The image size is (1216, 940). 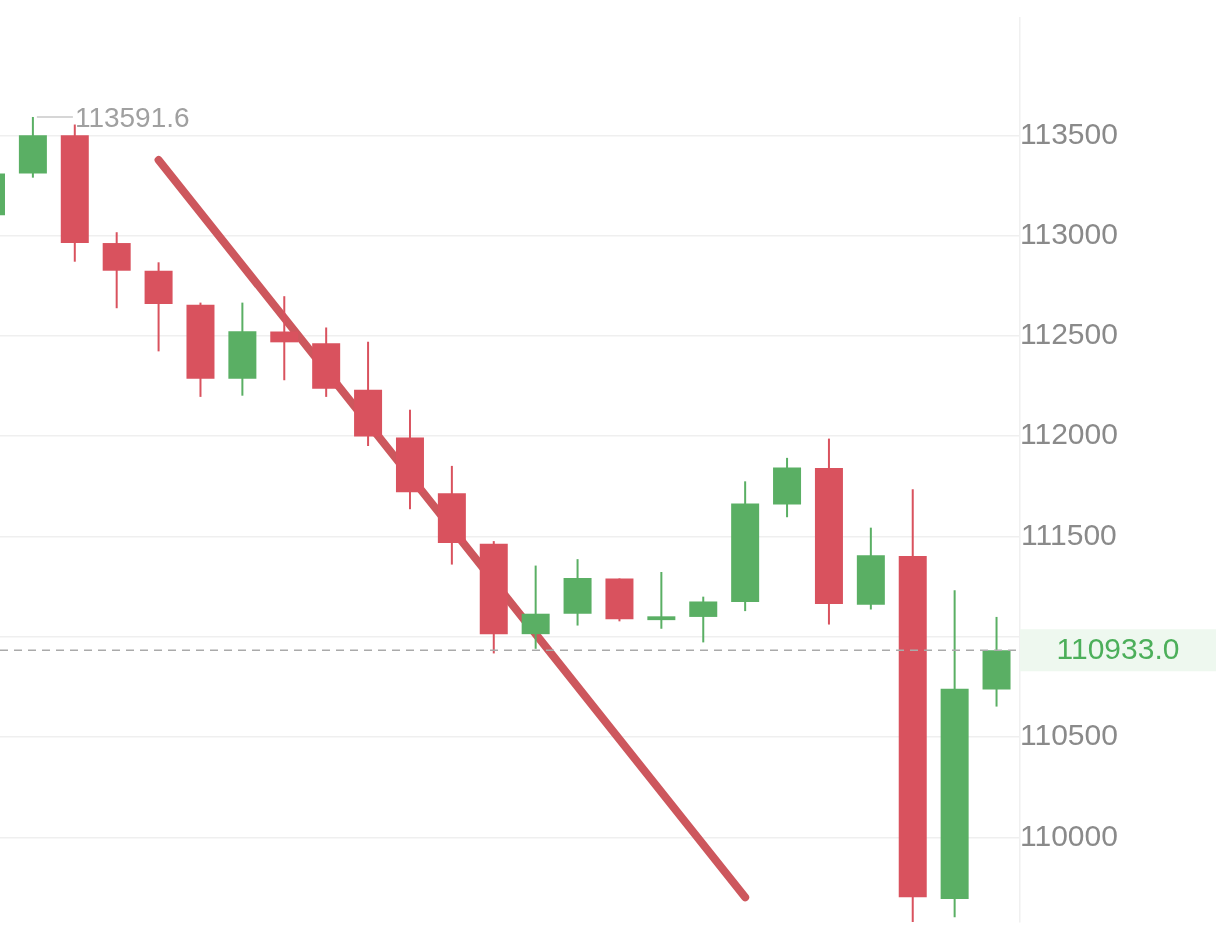 I want to click on y-tick-label: 110000, so click(x=1069, y=835).